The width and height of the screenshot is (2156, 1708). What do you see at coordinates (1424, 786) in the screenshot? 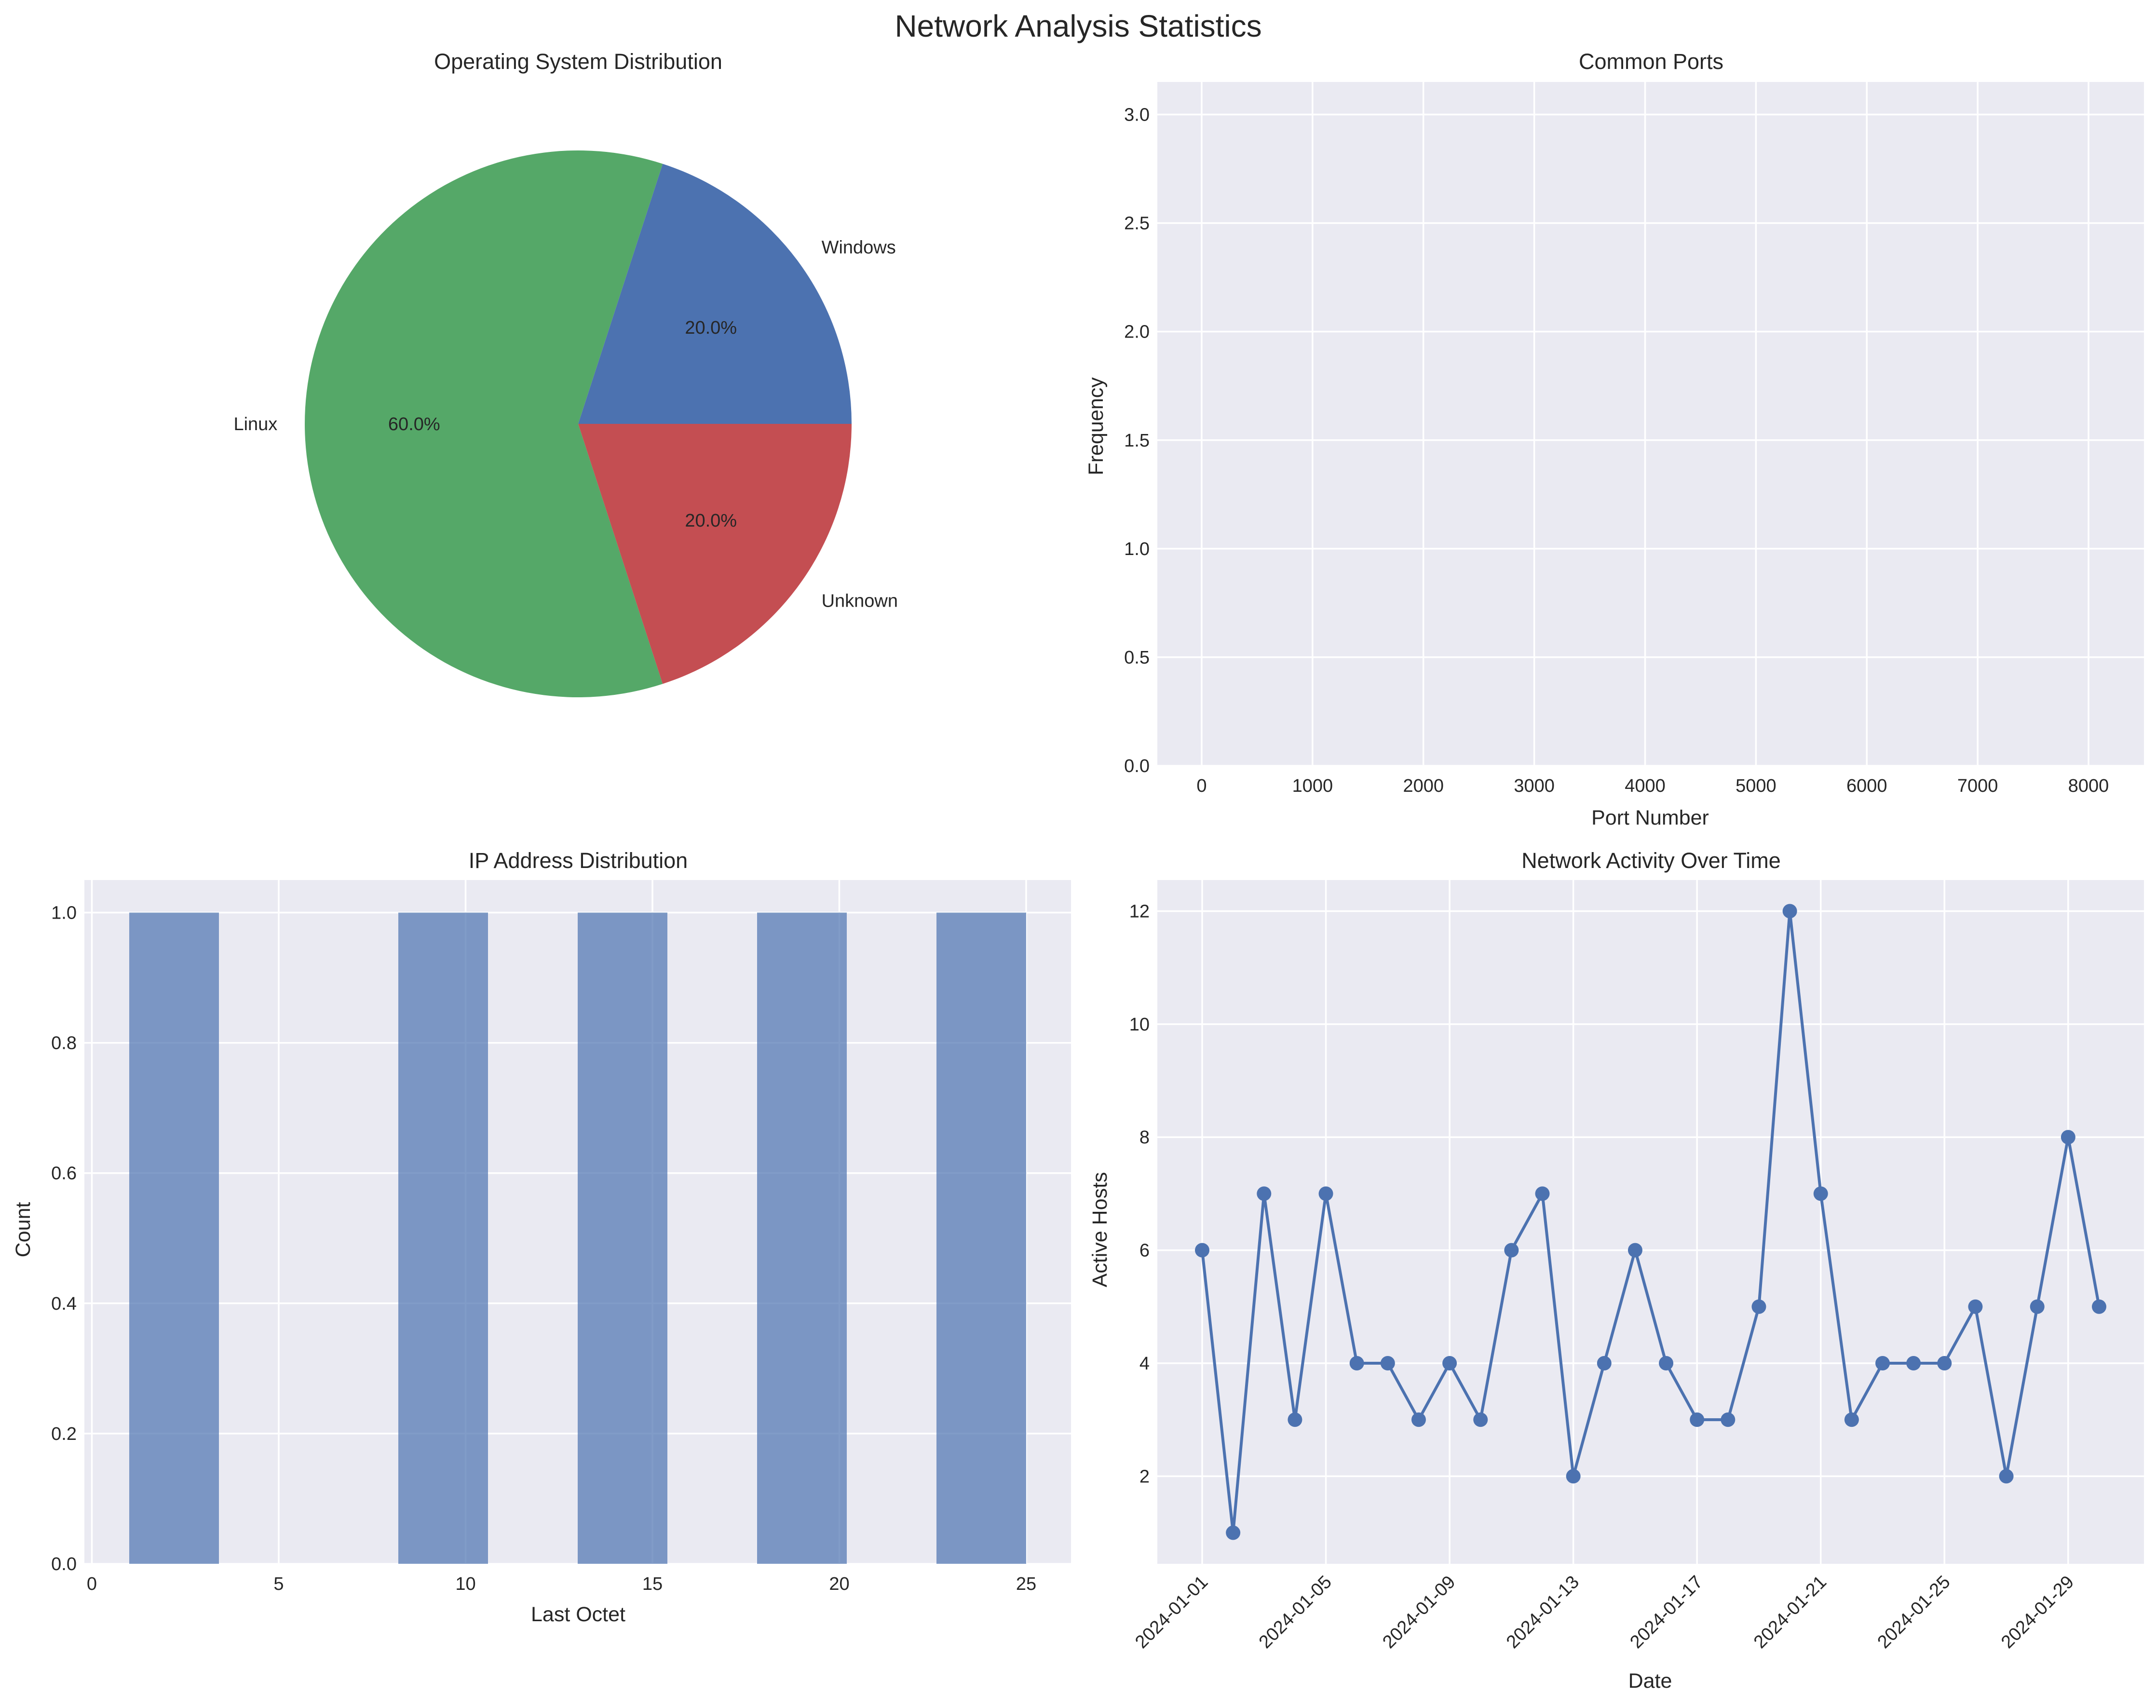
I see `x-tick-label: 2000` at bounding box center [1424, 786].